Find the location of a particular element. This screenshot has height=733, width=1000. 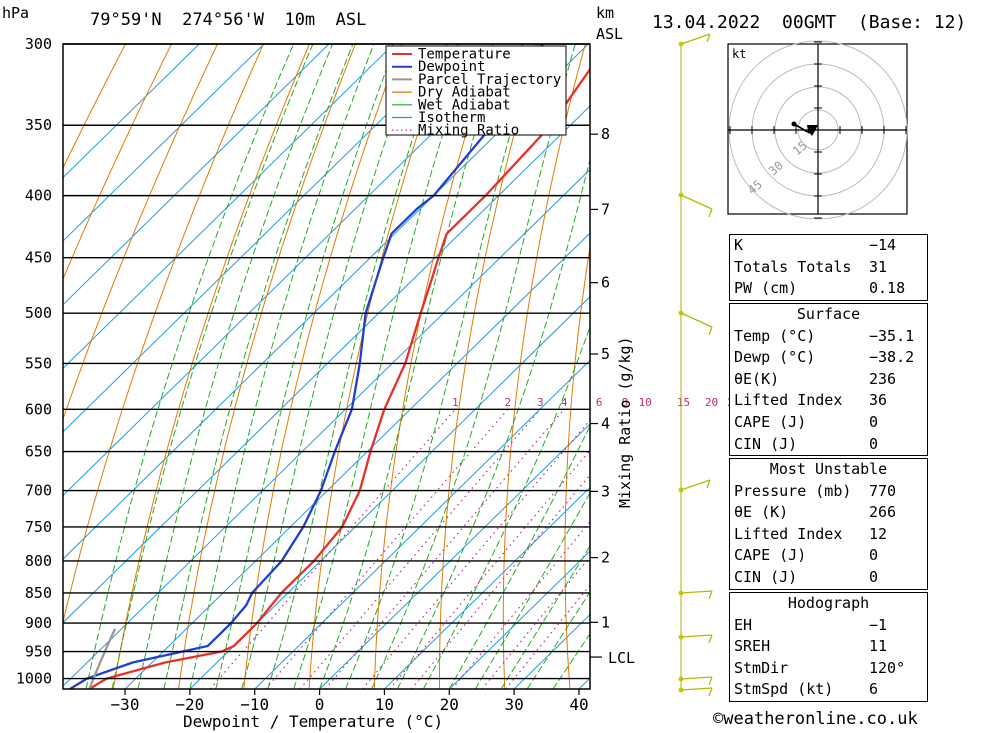

mixing-ratio-labels: 12346810152025 is located at coordinates (596, 402).